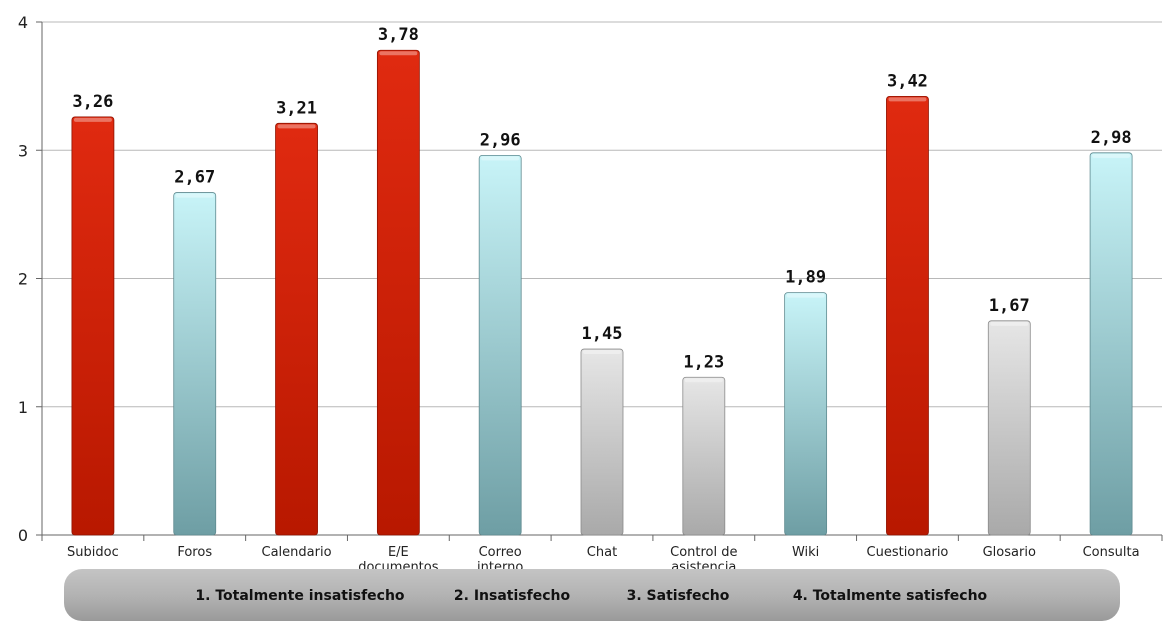 This screenshot has height=631, width=1166. What do you see at coordinates (194, 552) in the screenshot?
I see `category-label: Foros` at bounding box center [194, 552].